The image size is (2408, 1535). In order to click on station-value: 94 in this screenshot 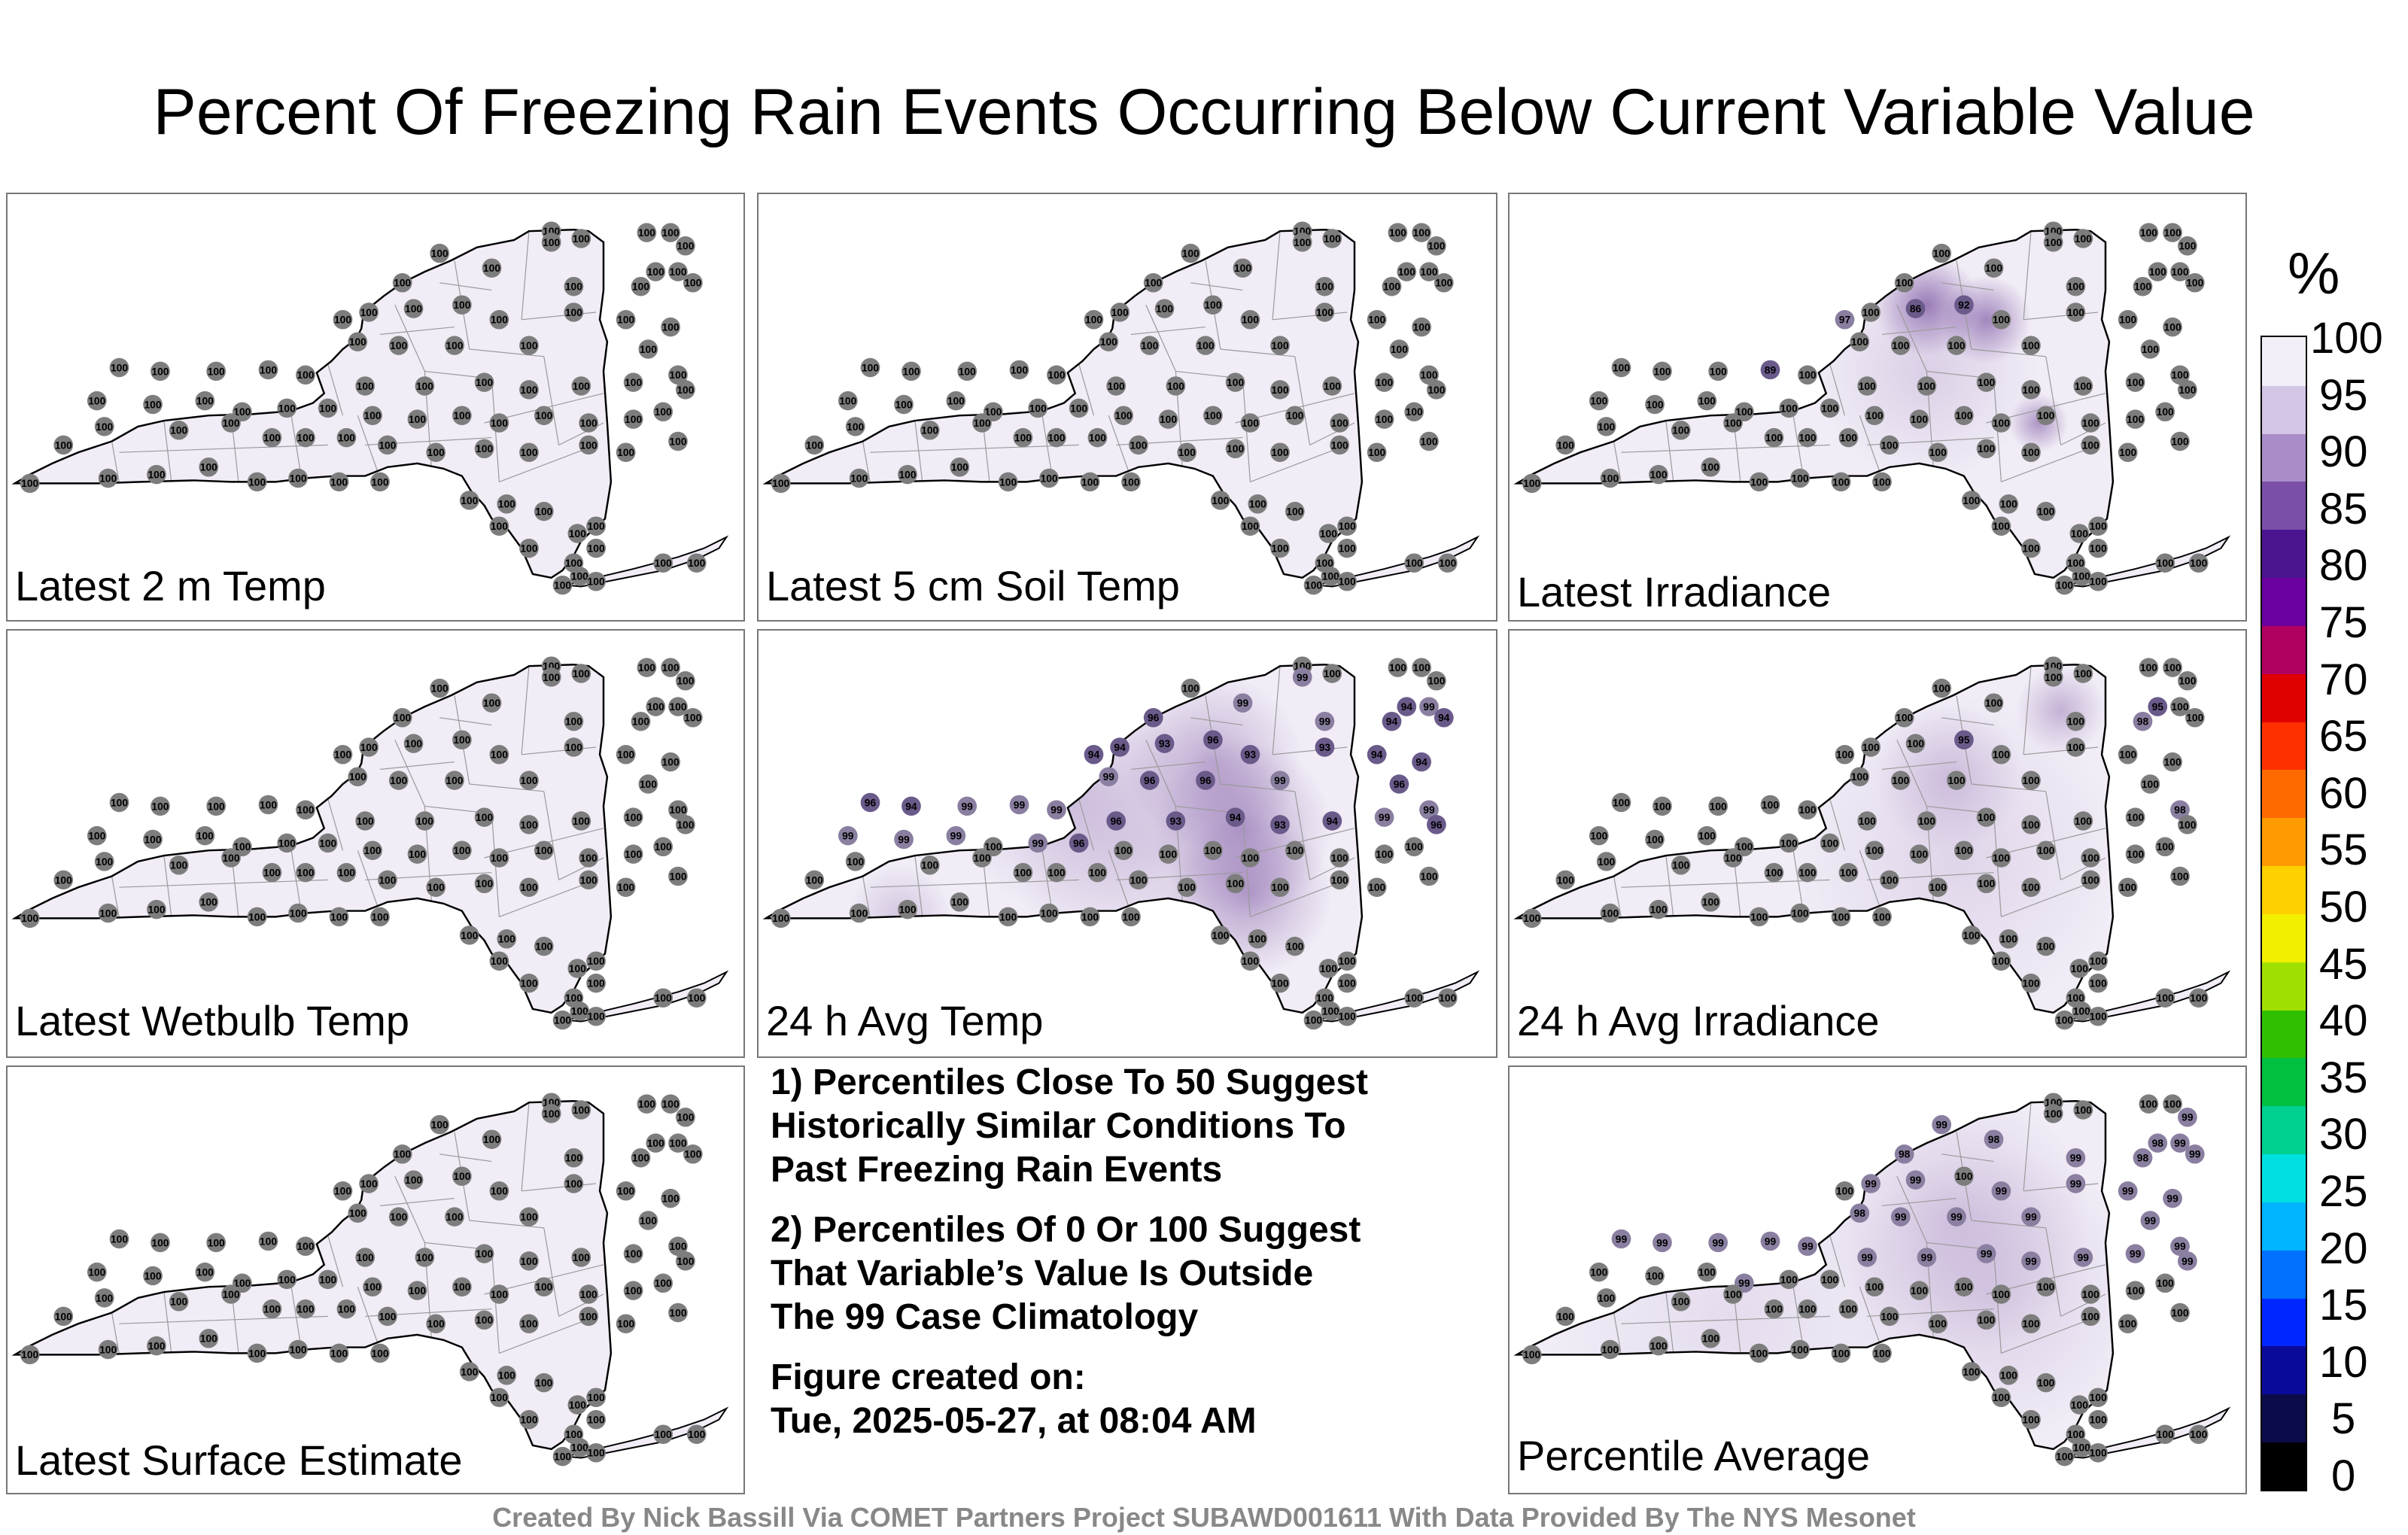, I will do `click(1120, 747)`.